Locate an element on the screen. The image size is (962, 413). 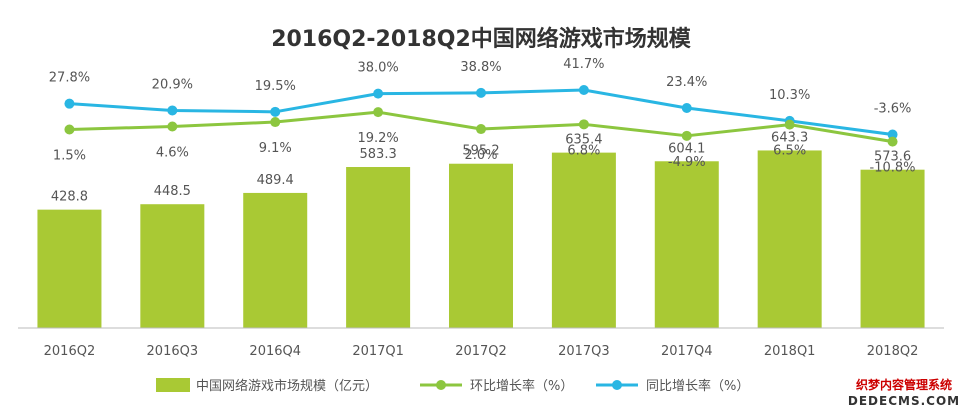
mom-point-2017Q3 is located at coordinates (583, 124).